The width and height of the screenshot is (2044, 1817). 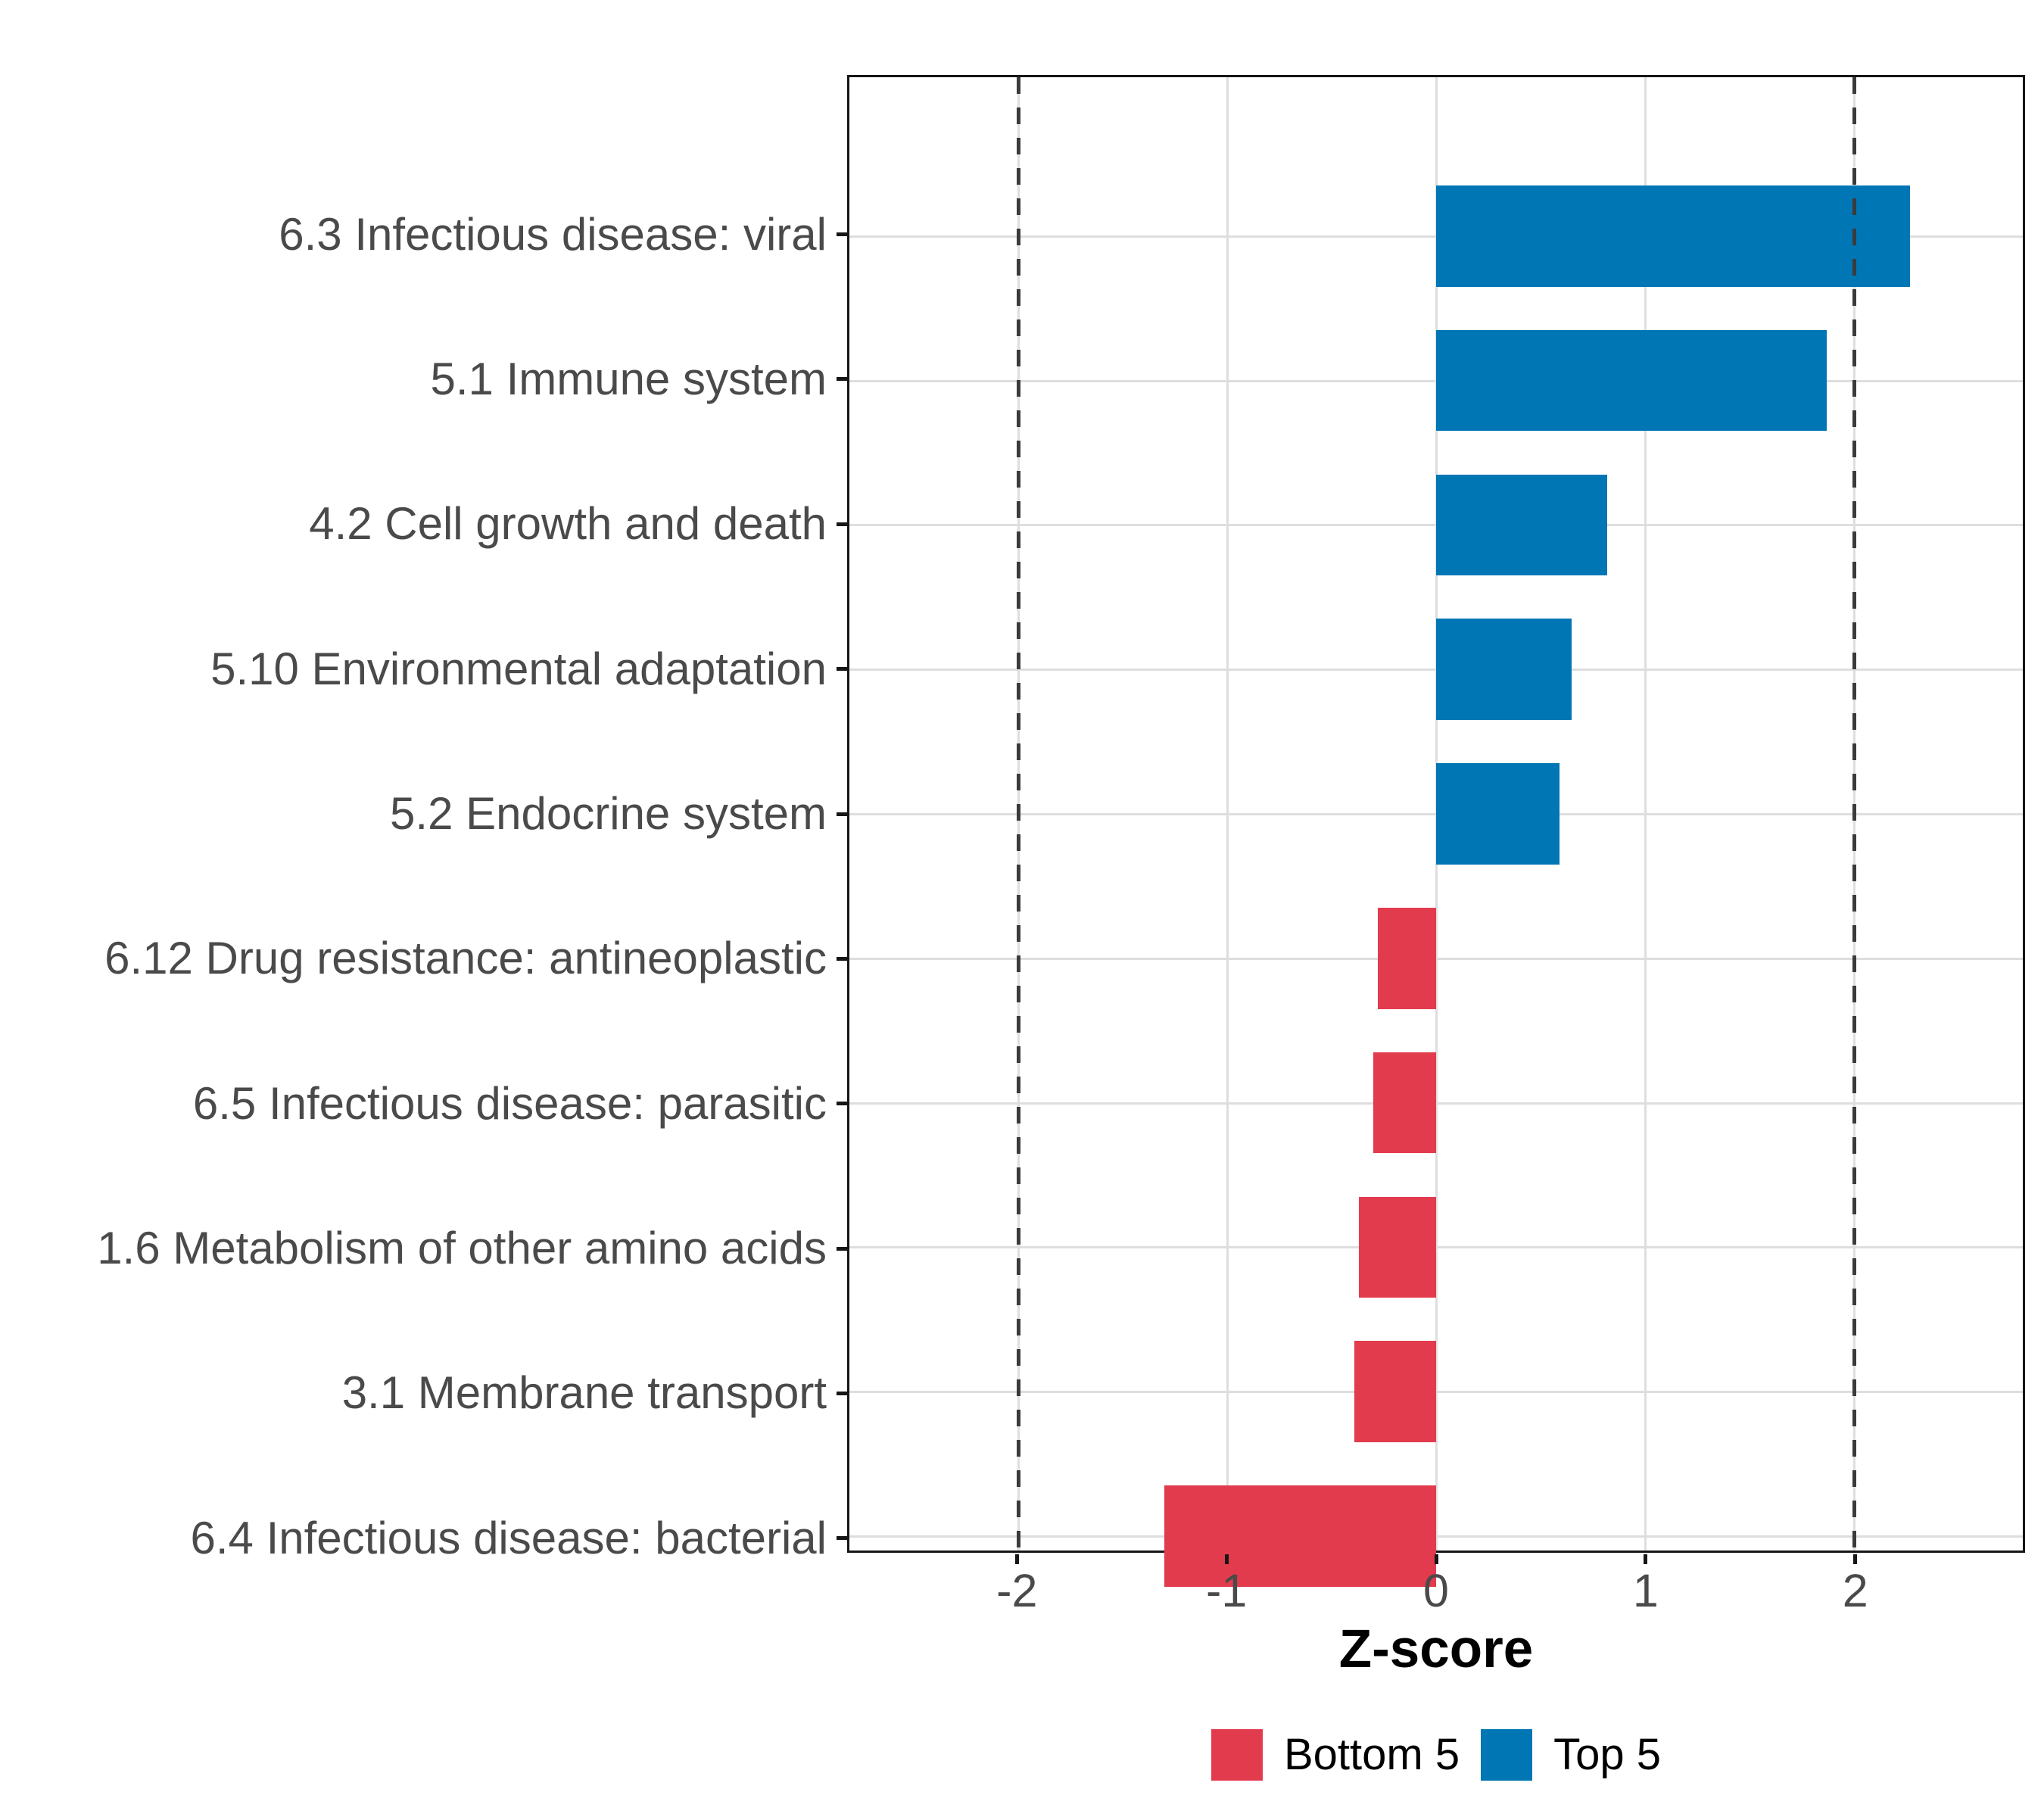 I want to click on category-label: 5.1 Immune system, so click(x=628, y=378).